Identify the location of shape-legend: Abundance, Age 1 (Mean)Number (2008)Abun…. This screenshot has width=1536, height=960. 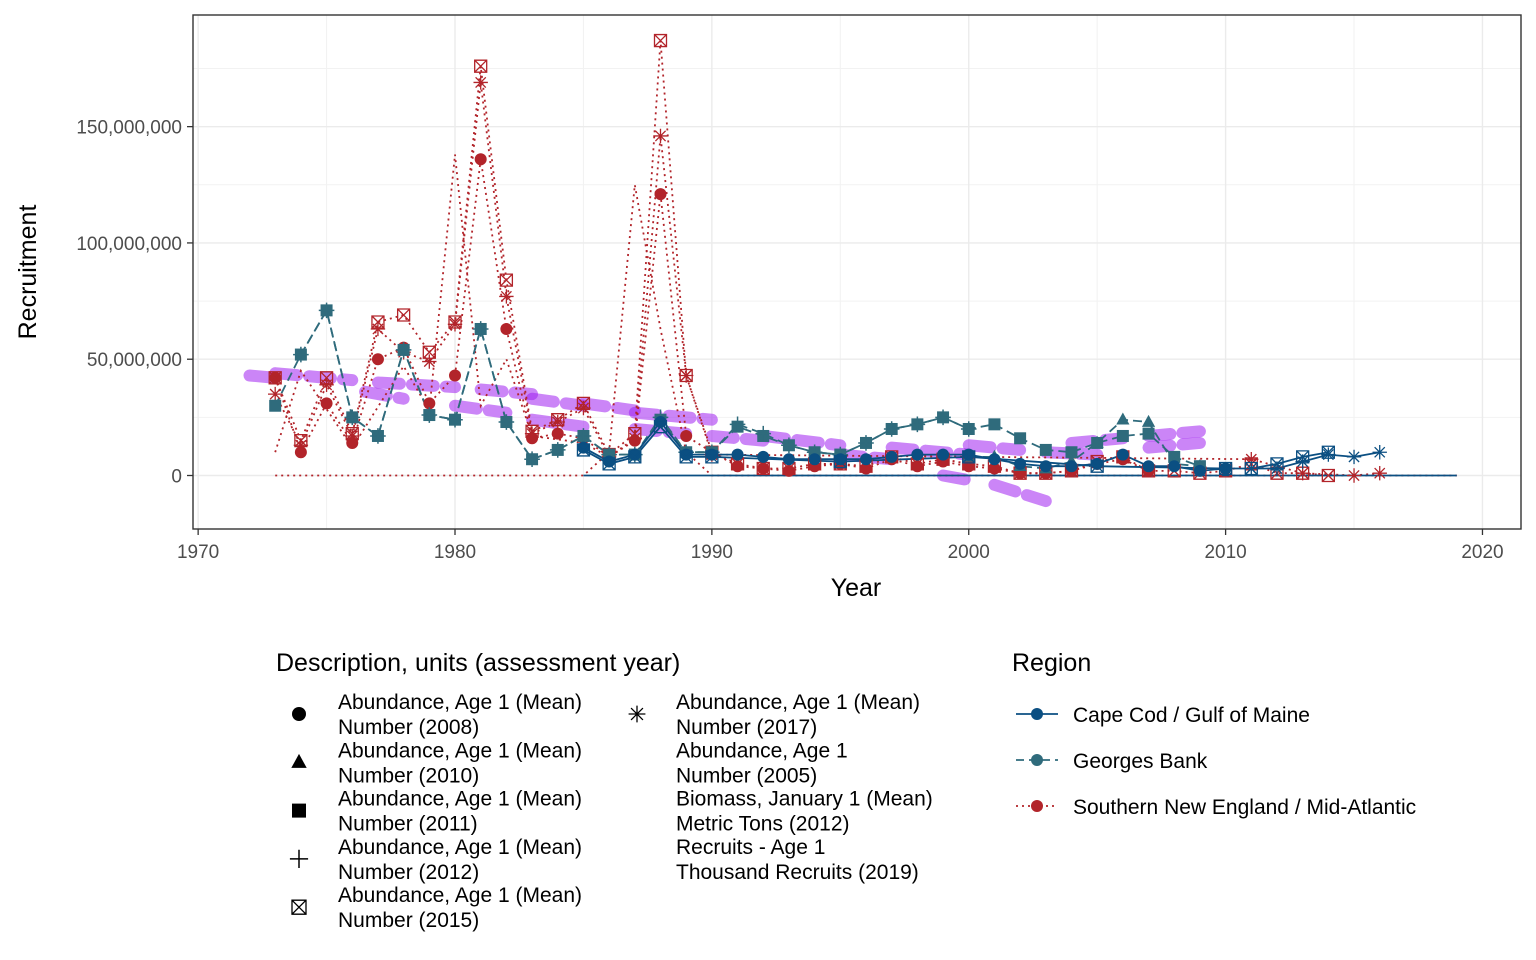
(611, 811).